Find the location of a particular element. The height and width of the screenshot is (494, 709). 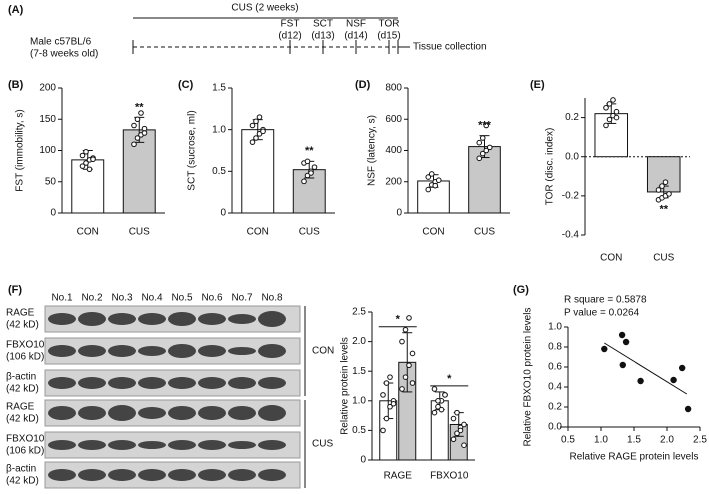

row-label: β-actin is located at coordinates (21, 469).